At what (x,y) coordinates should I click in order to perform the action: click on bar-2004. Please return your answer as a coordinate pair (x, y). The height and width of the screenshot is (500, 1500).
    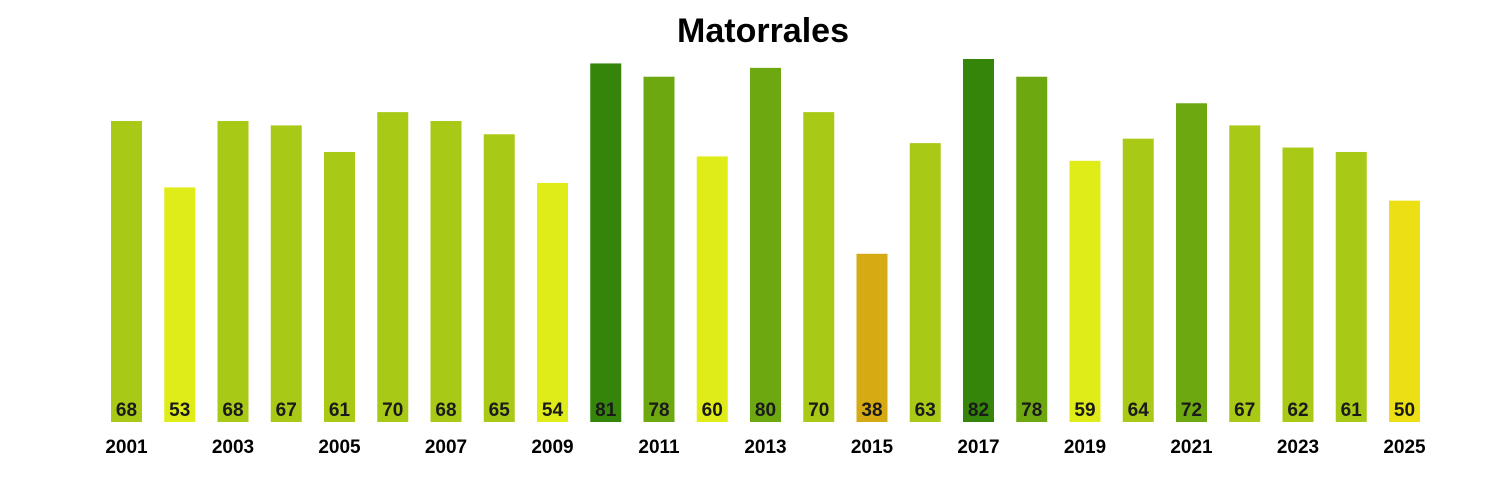
    Looking at the image, I should click on (286, 274).